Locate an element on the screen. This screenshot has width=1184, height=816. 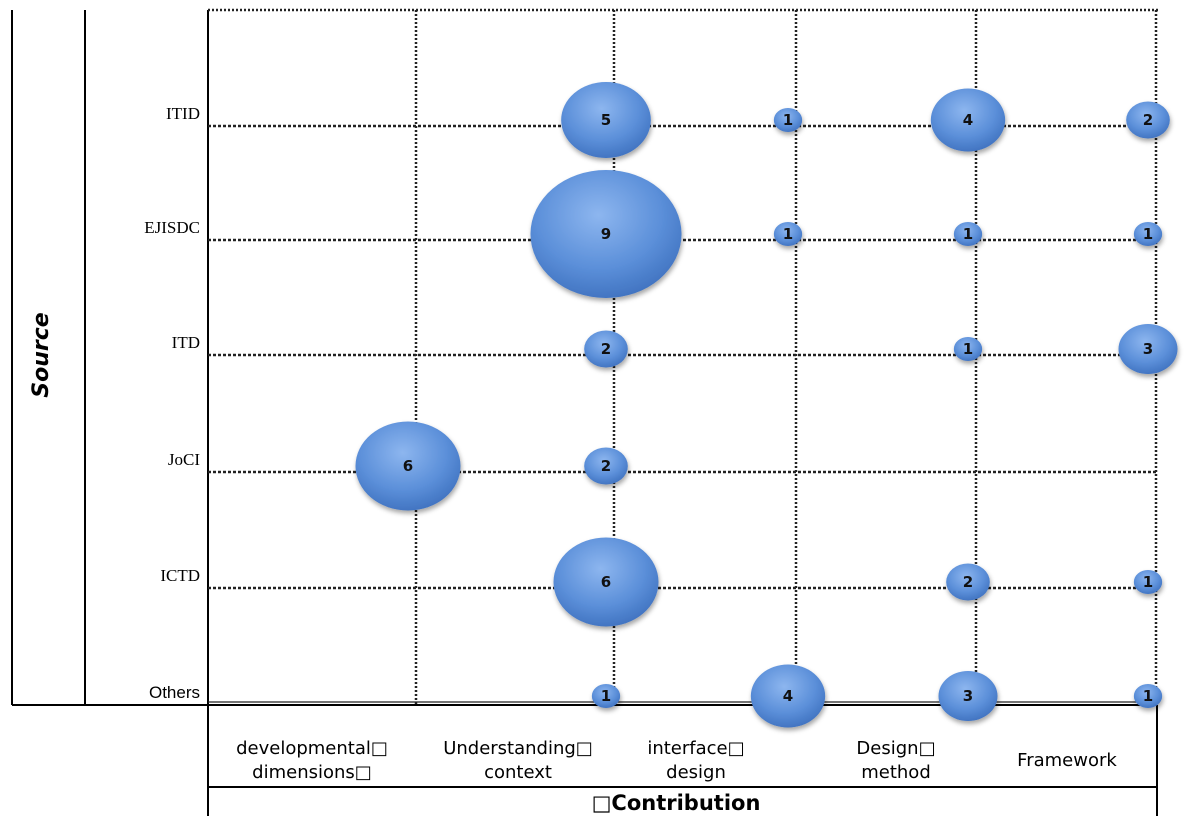
column-label: Understanding□ is located at coordinates (518, 748).